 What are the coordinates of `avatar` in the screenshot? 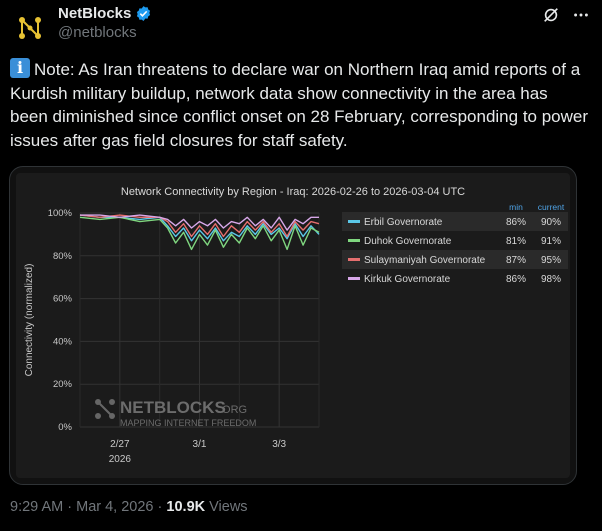 It's located at (30, 28).